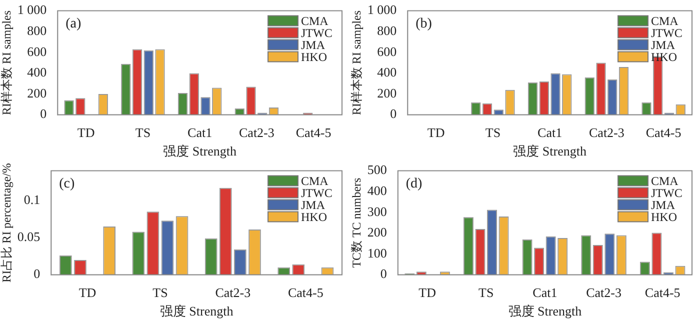 The height and width of the screenshot is (321, 700). Describe the element at coordinates (74, 24) in the screenshot. I see `annotation: (a)` at that location.